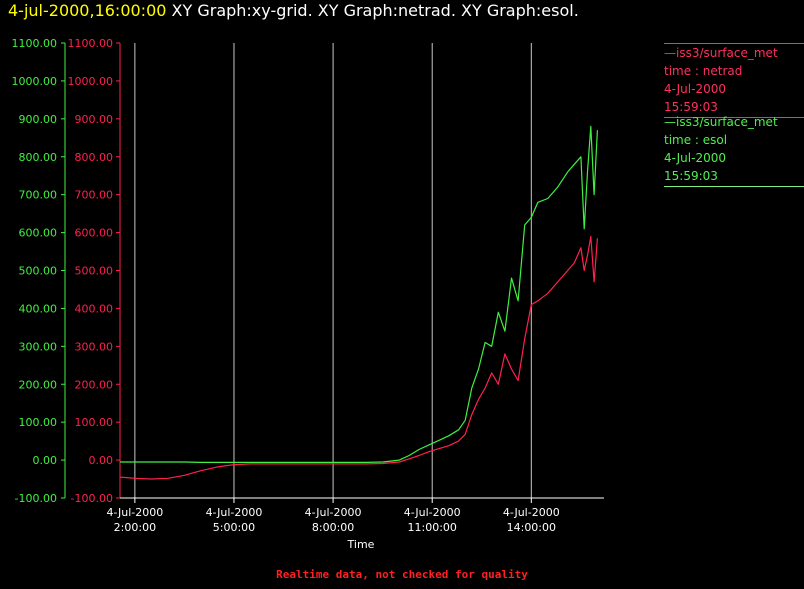 This screenshot has height=589, width=804. What do you see at coordinates (94, 346) in the screenshot?
I see `y-tick-label-netrad: 300.00` at bounding box center [94, 346].